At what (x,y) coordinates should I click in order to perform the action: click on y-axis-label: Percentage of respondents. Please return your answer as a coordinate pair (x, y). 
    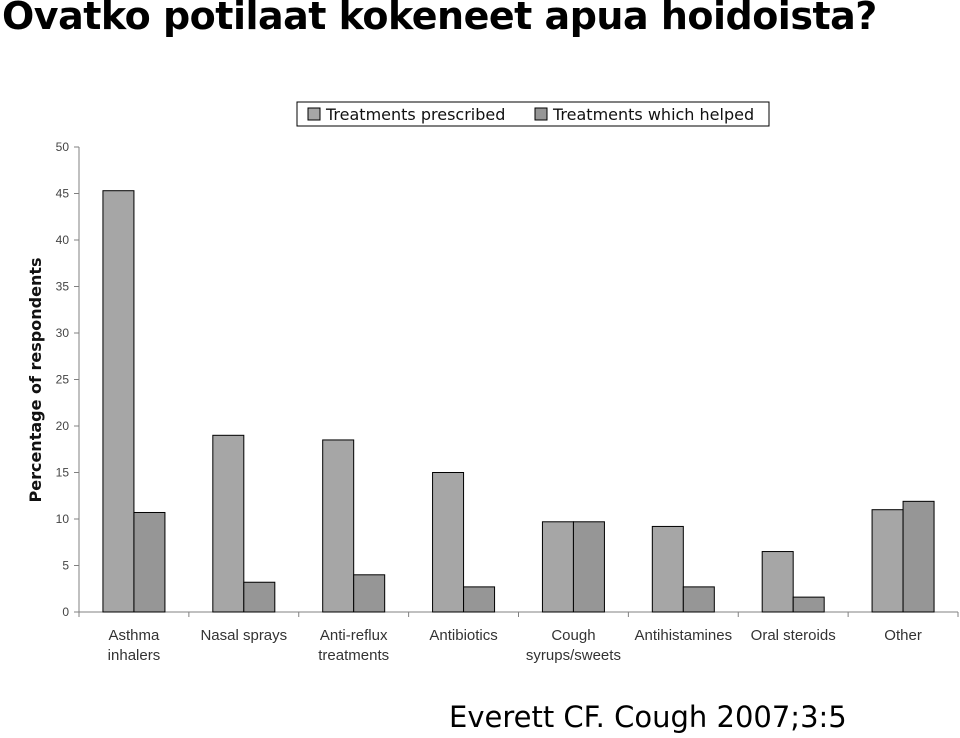
    Looking at the image, I should click on (35, 379).